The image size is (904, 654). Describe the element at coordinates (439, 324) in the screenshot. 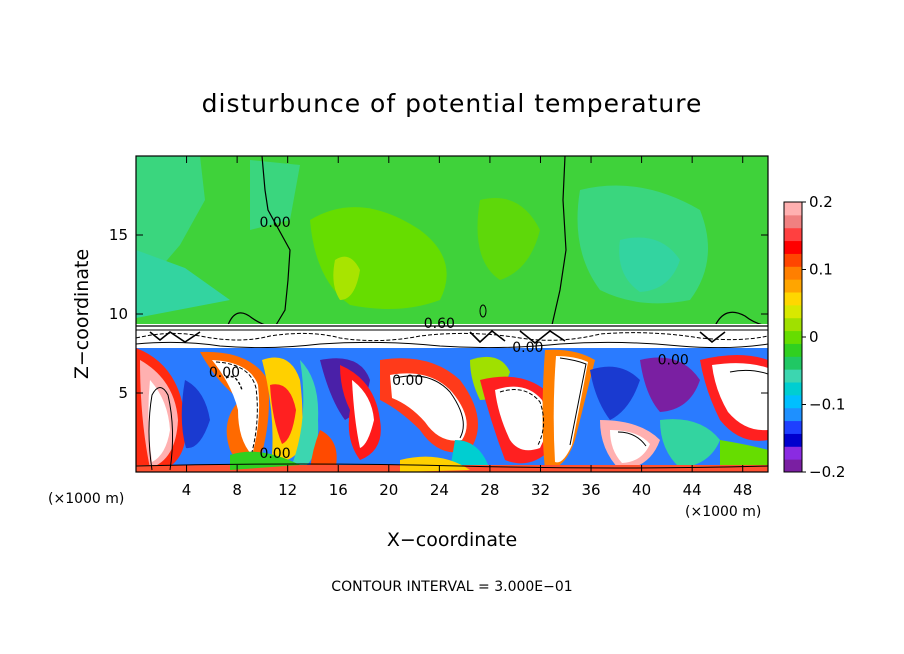

I see `contour-label: 0.60` at that location.